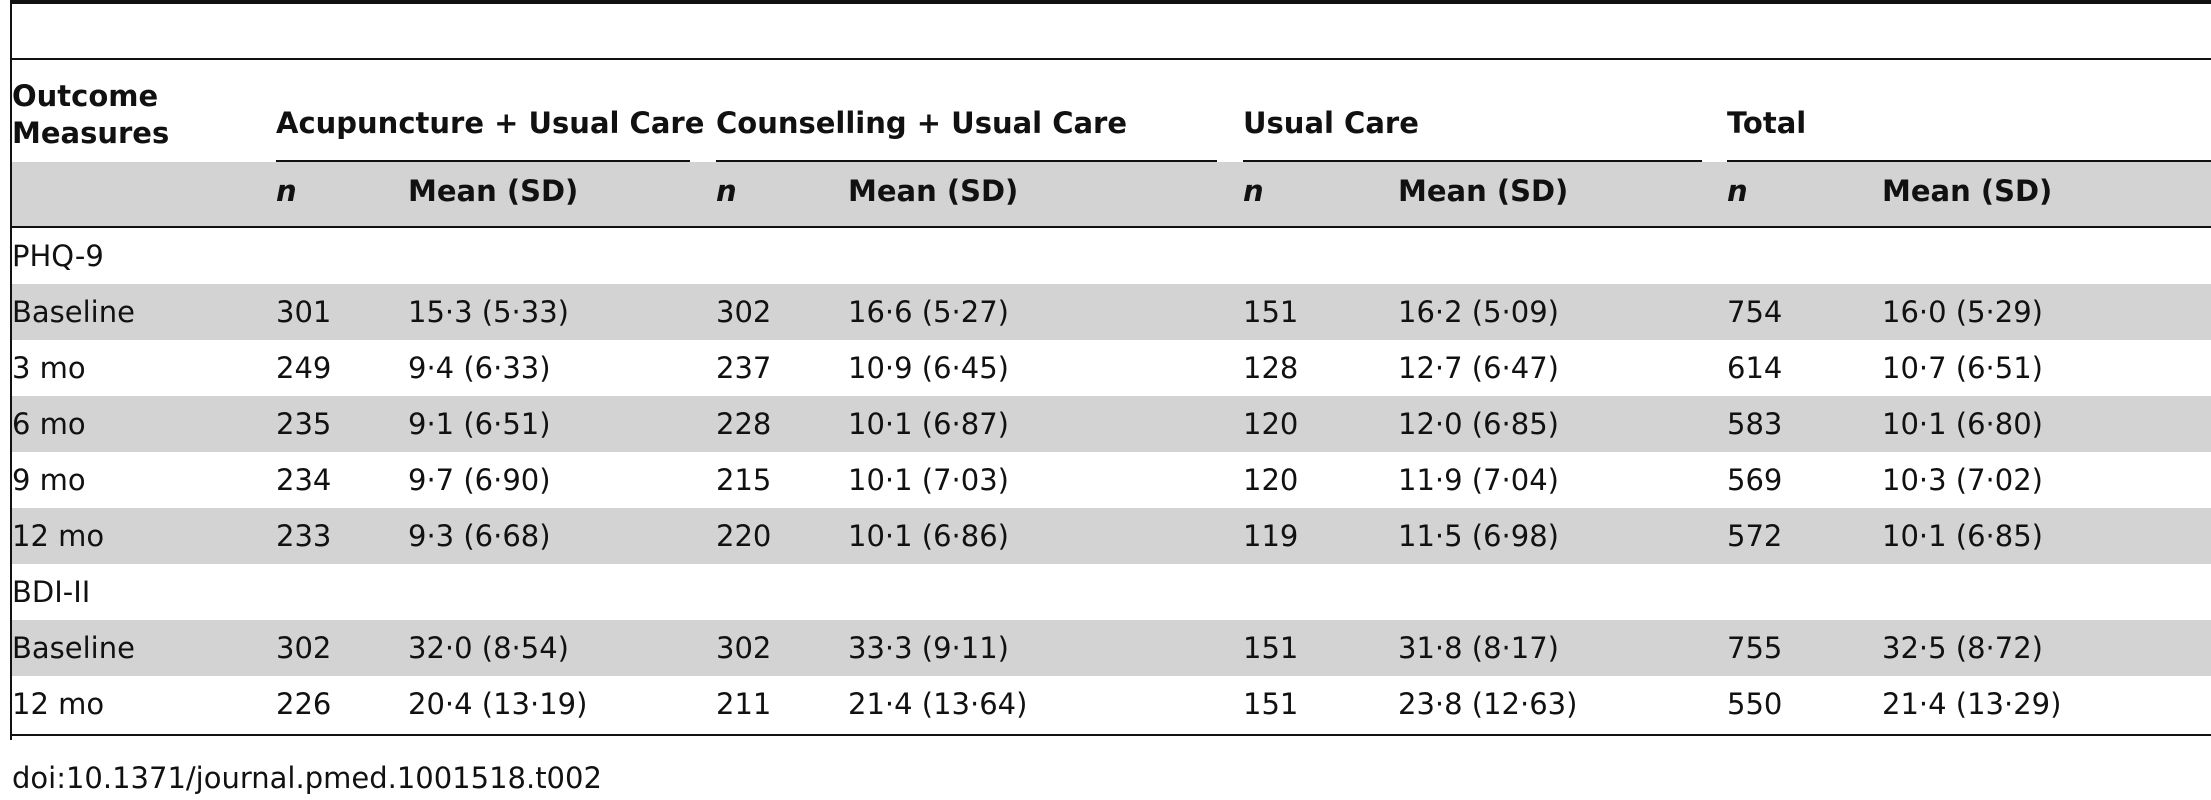 This screenshot has height=800, width=2211. I want to click on table-cell: 23·8 (12·63), so click(1488, 704).